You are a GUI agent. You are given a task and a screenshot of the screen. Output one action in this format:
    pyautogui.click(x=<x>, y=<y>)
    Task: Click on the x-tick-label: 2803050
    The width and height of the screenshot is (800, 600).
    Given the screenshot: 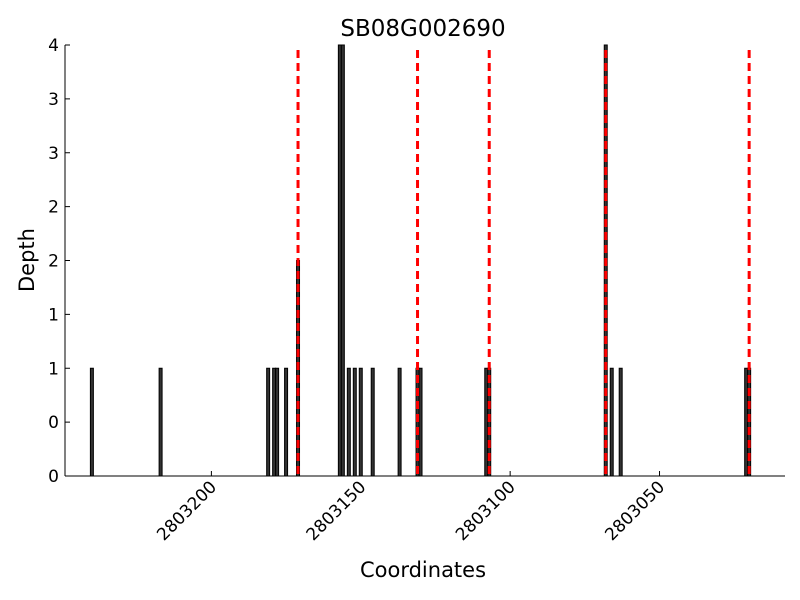 What is the action you would take?
    pyautogui.click(x=635, y=511)
    